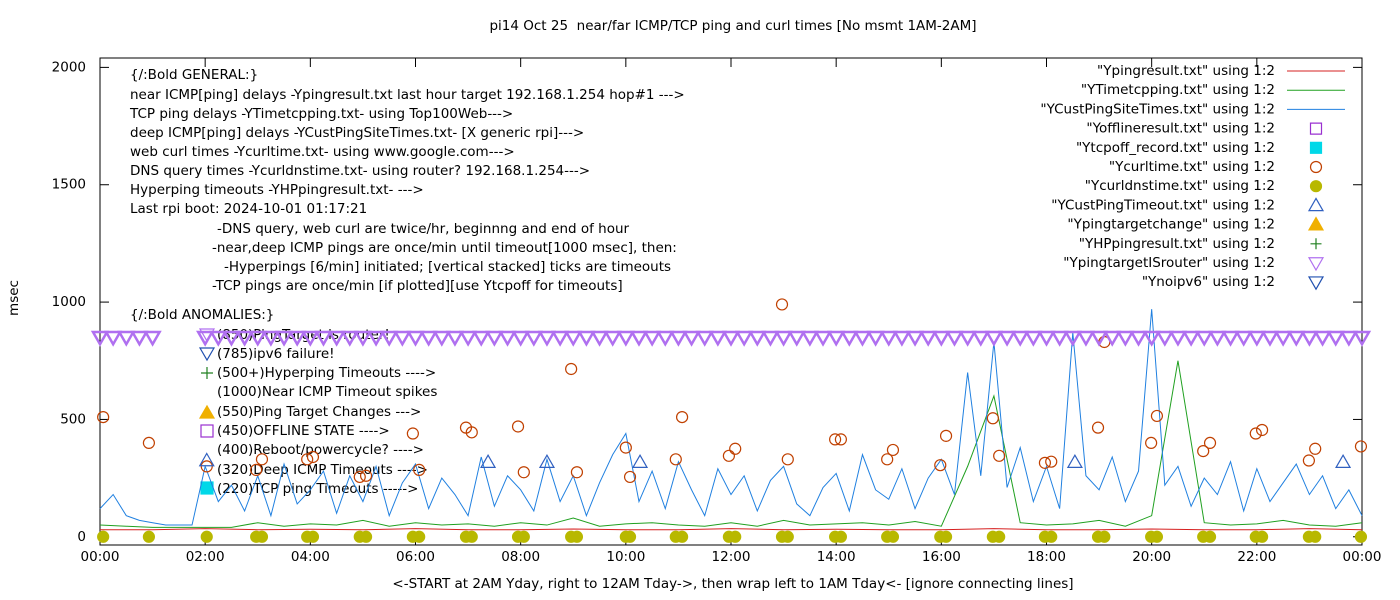 Image resolution: width=1400 pixels, height=600 pixels. What do you see at coordinates (319, 412) in the screenshot?
I see `annotation: (550)Ping Target Changes --->` at bounding box center [319, 412].